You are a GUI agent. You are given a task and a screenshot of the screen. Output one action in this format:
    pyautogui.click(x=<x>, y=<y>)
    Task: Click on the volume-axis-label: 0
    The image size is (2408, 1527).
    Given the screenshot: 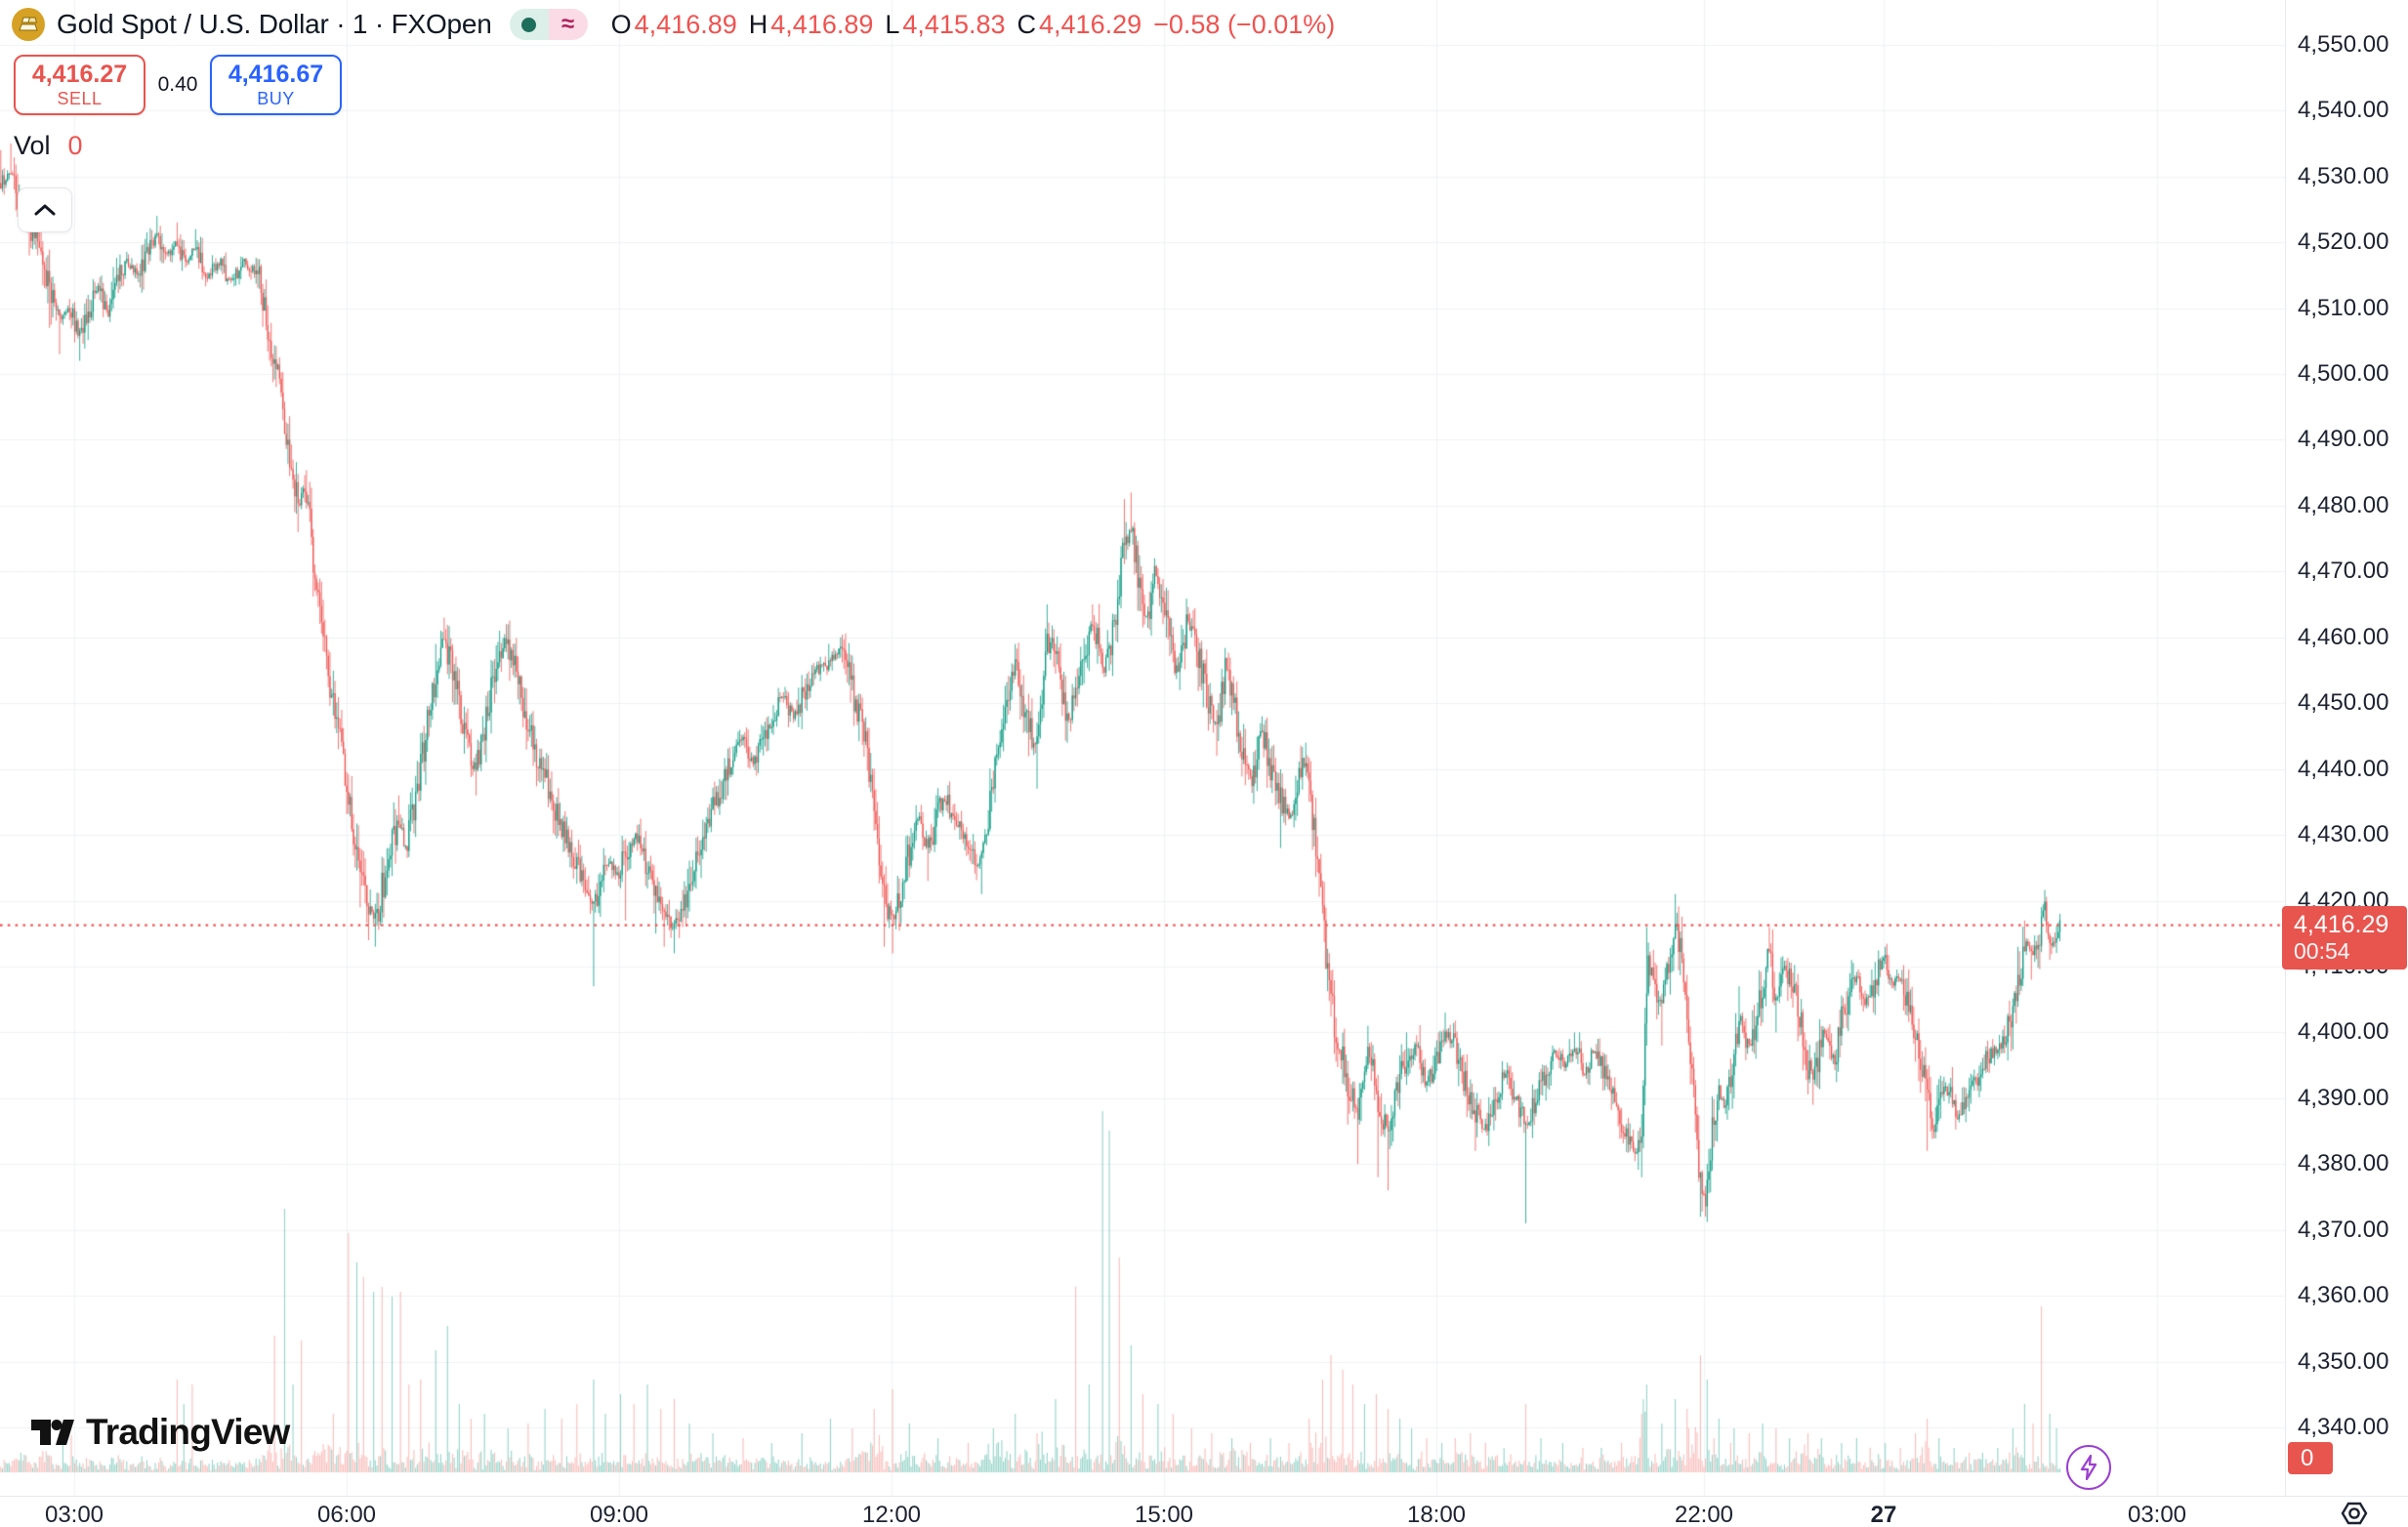 What is the action you would take?
    pyautogui.click(x=2310, y=1458)
    